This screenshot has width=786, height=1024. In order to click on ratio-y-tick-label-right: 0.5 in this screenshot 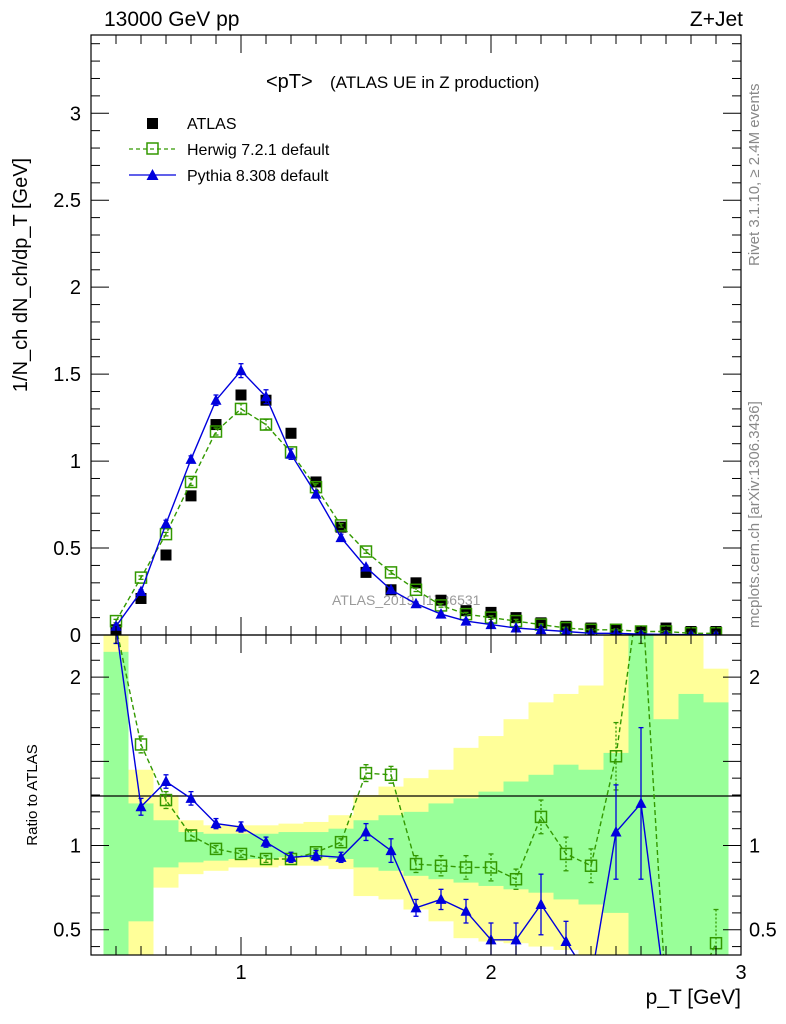, I will do `click(763, 931)`.